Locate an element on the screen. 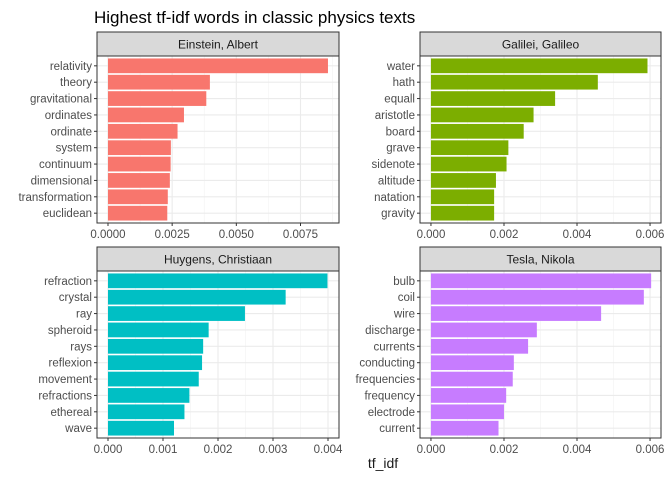 This screenshot has height=480, width=672. x-tick-label: 0.0050 is located at coordinates (236, 235).